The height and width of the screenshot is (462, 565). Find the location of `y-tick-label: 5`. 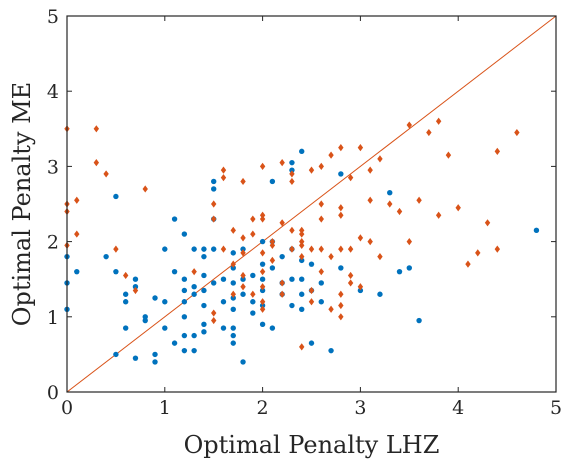

y-tick-label: 5 is located at coordinates (53, 17).